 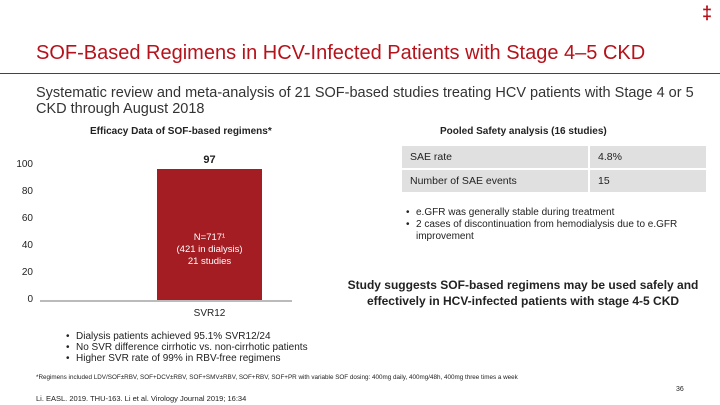 I want to click on title-divider, so click(x=360, y=73).